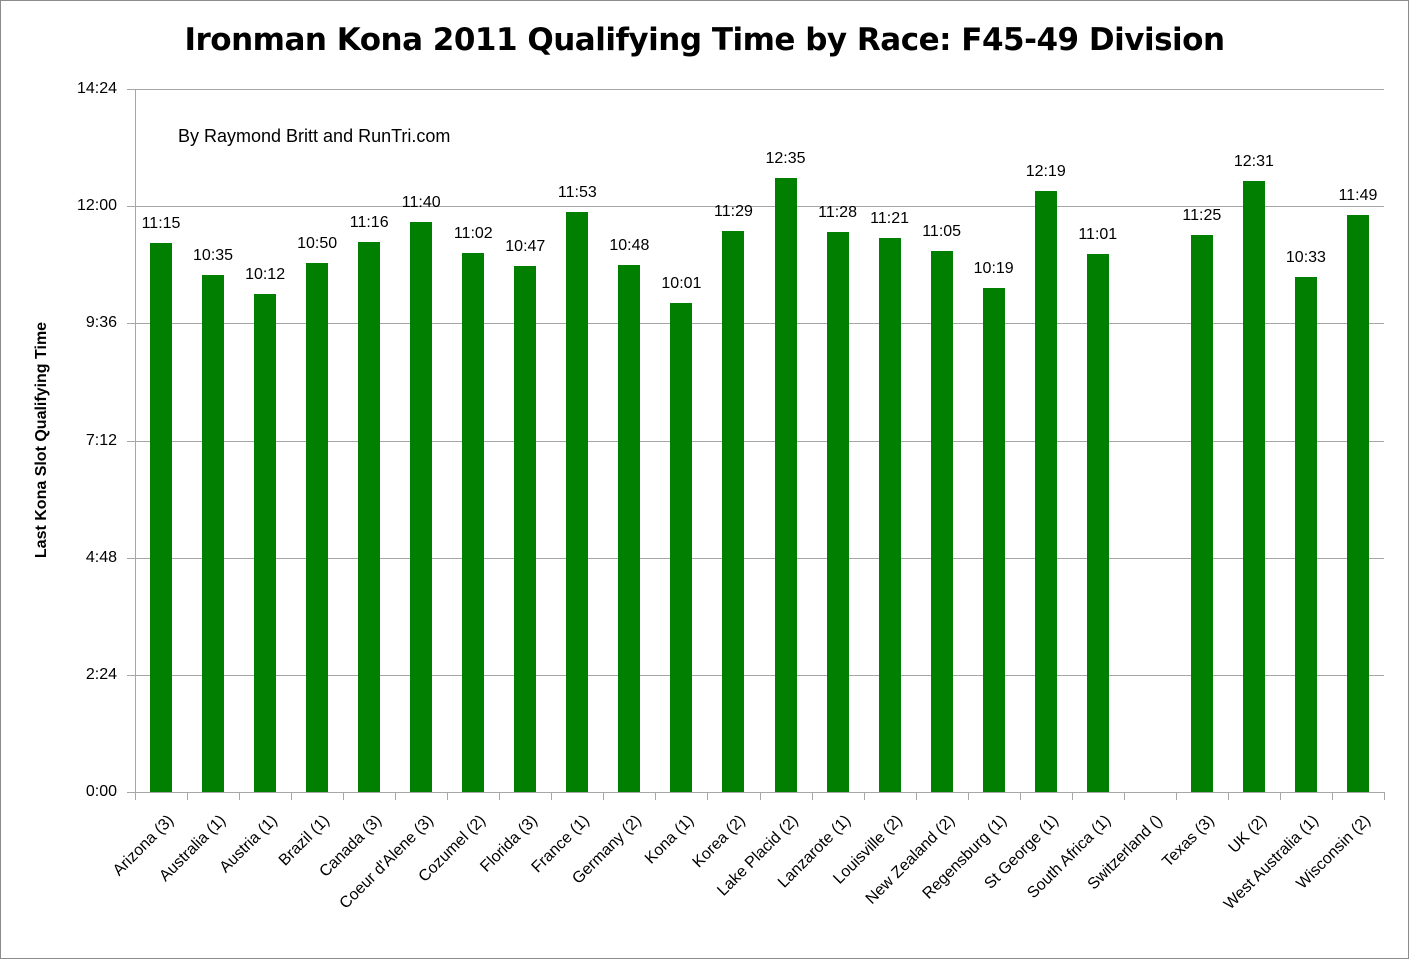 This screenshot has height=959, width=1409. What do you see at coordinates (942, 231) in the screenshot?
I see `data-label: 11:05` at bounding box center [942, 231].